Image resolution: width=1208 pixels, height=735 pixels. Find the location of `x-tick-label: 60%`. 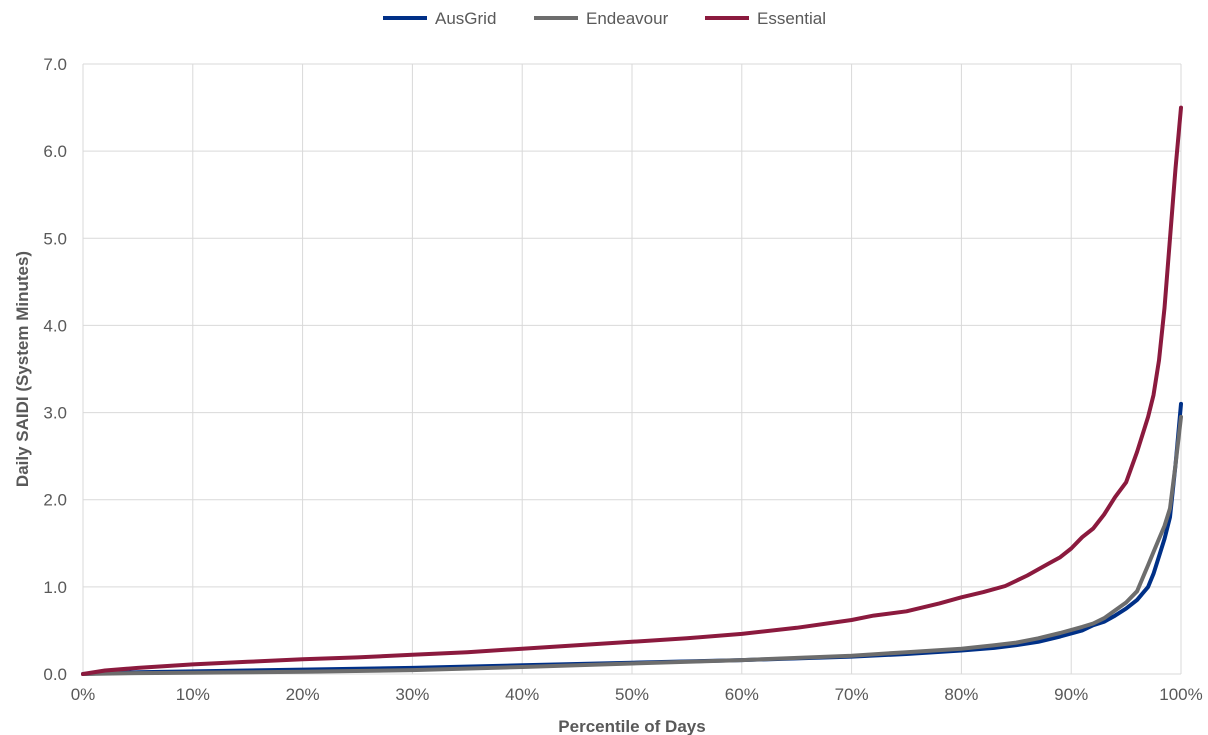

x-tick-label: 60% is located at coordinates (742, 694).